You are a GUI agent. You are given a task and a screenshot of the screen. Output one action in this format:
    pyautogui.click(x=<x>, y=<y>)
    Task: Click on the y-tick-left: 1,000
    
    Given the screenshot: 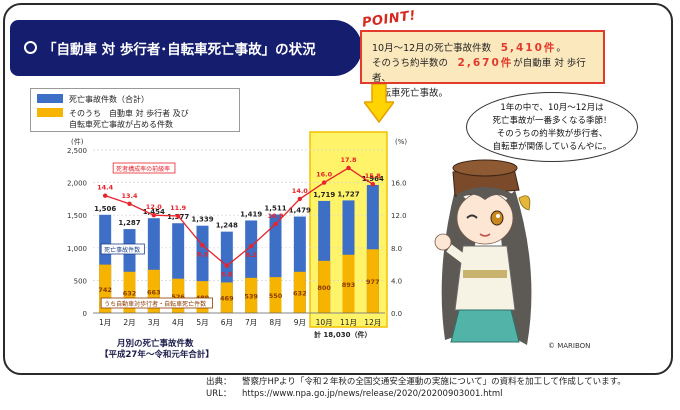 What is the action you would take?
    pyautogui.click(x=77, y=249)
    